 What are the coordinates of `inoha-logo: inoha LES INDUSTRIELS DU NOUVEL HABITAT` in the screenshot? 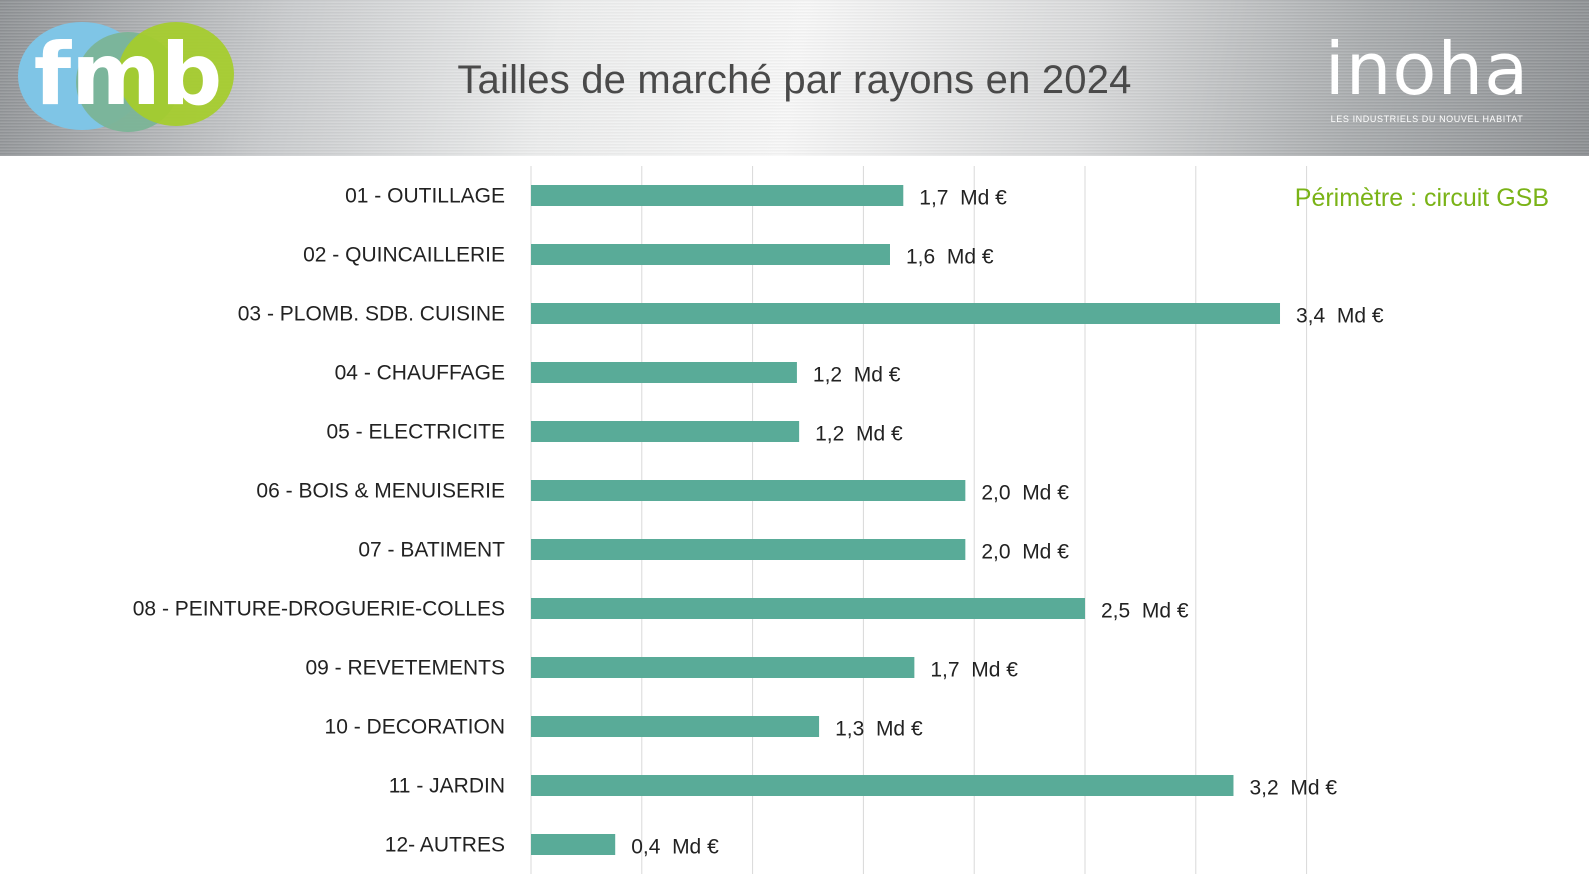 It's located at (1427, 78).